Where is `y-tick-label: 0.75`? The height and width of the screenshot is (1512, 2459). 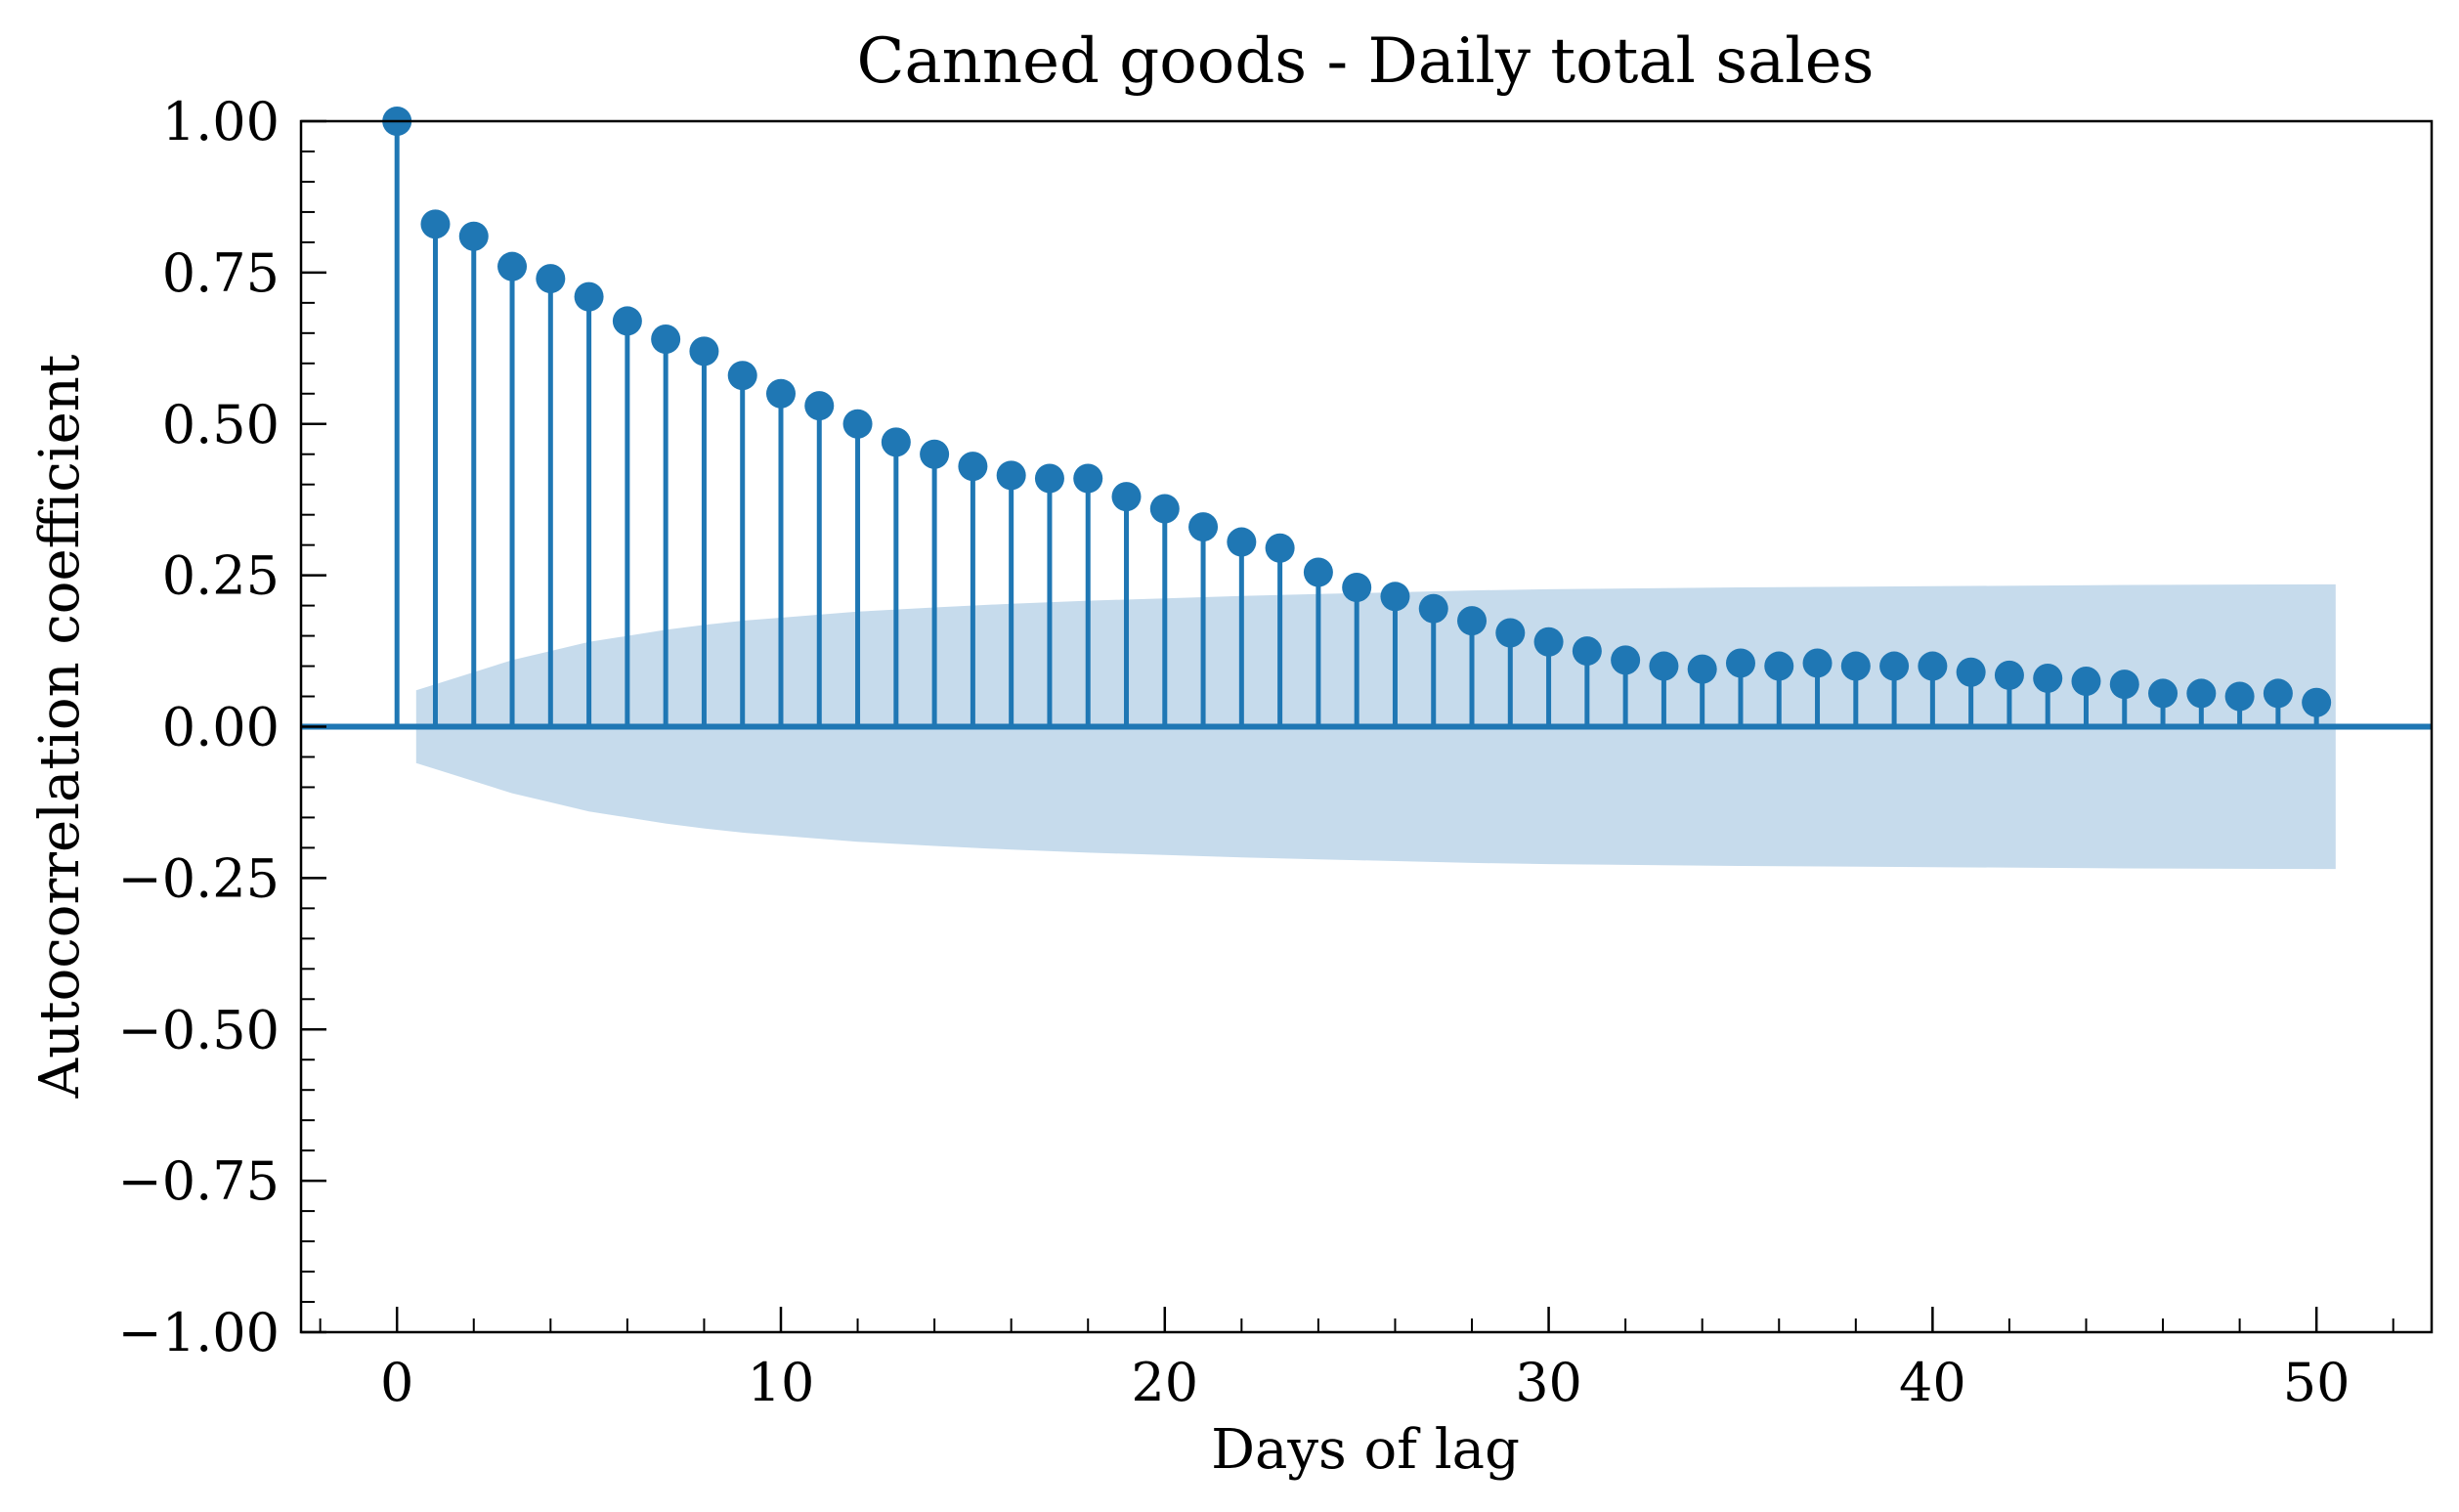
y-tick-label: 0.75 is located at coordinates (221, 273).